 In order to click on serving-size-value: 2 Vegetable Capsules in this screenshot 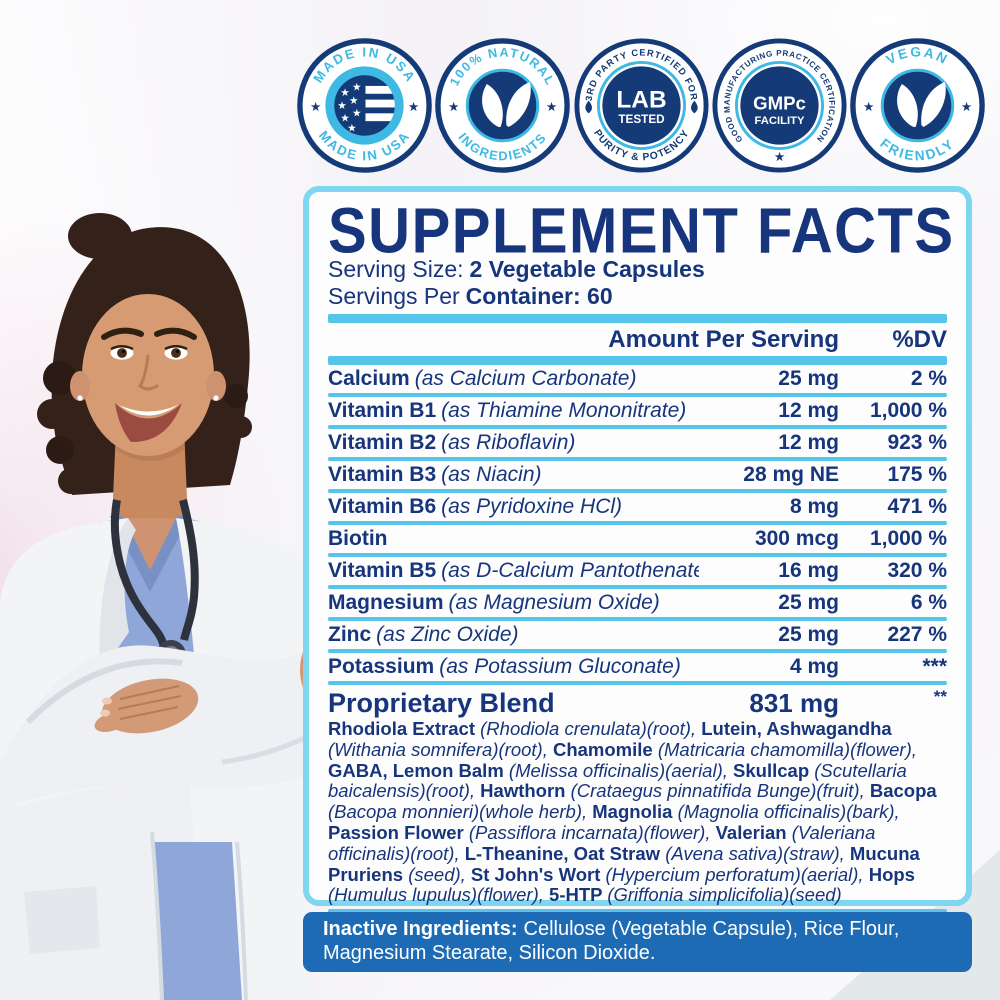, I will do `click(587, 269)`.